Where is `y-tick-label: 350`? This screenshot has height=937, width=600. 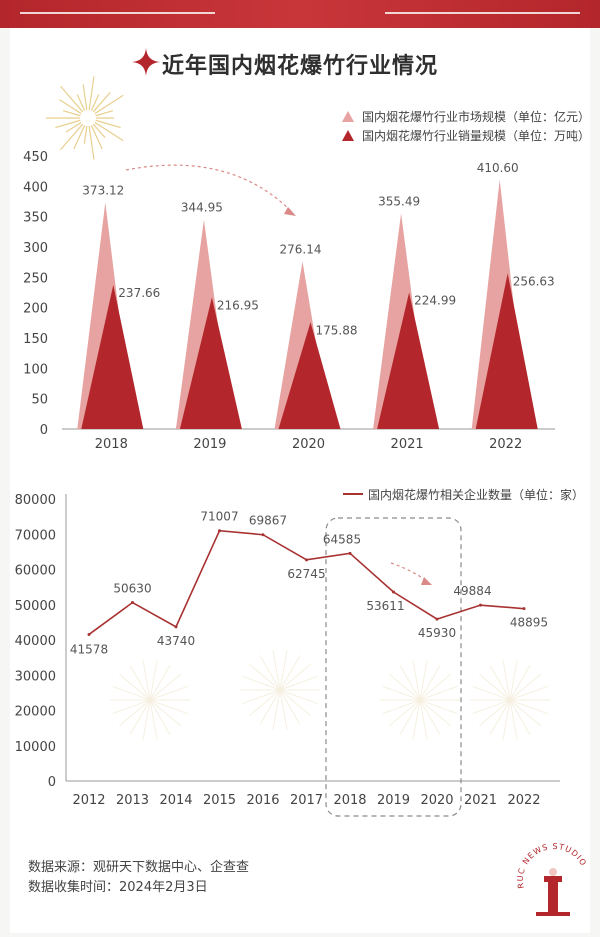
y-tick-label: 350 is located at coordinates (35, 218).